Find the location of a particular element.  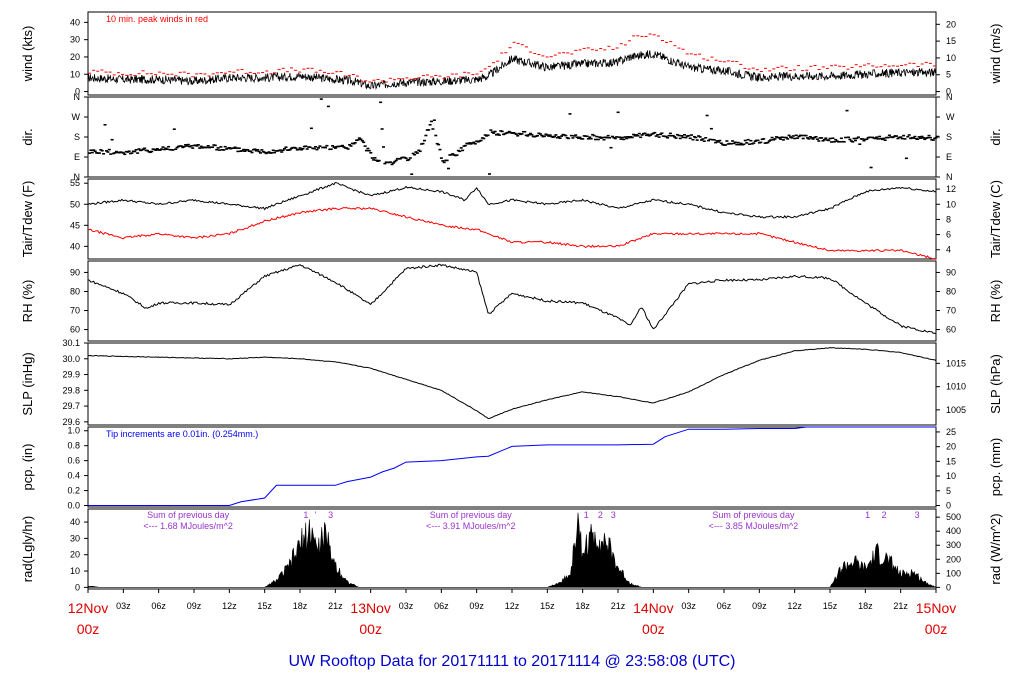

rad-sum-title: Sum of previous day is located at coordinates (188, 515).